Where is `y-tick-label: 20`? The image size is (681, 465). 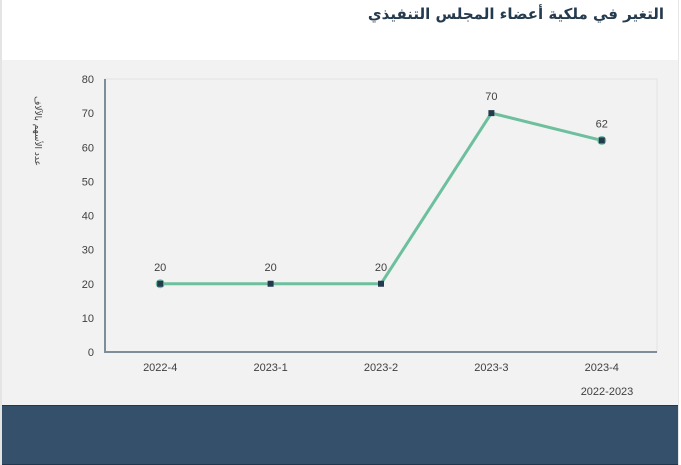
y-tick-label: 20 is located at coordinates (88, 285).